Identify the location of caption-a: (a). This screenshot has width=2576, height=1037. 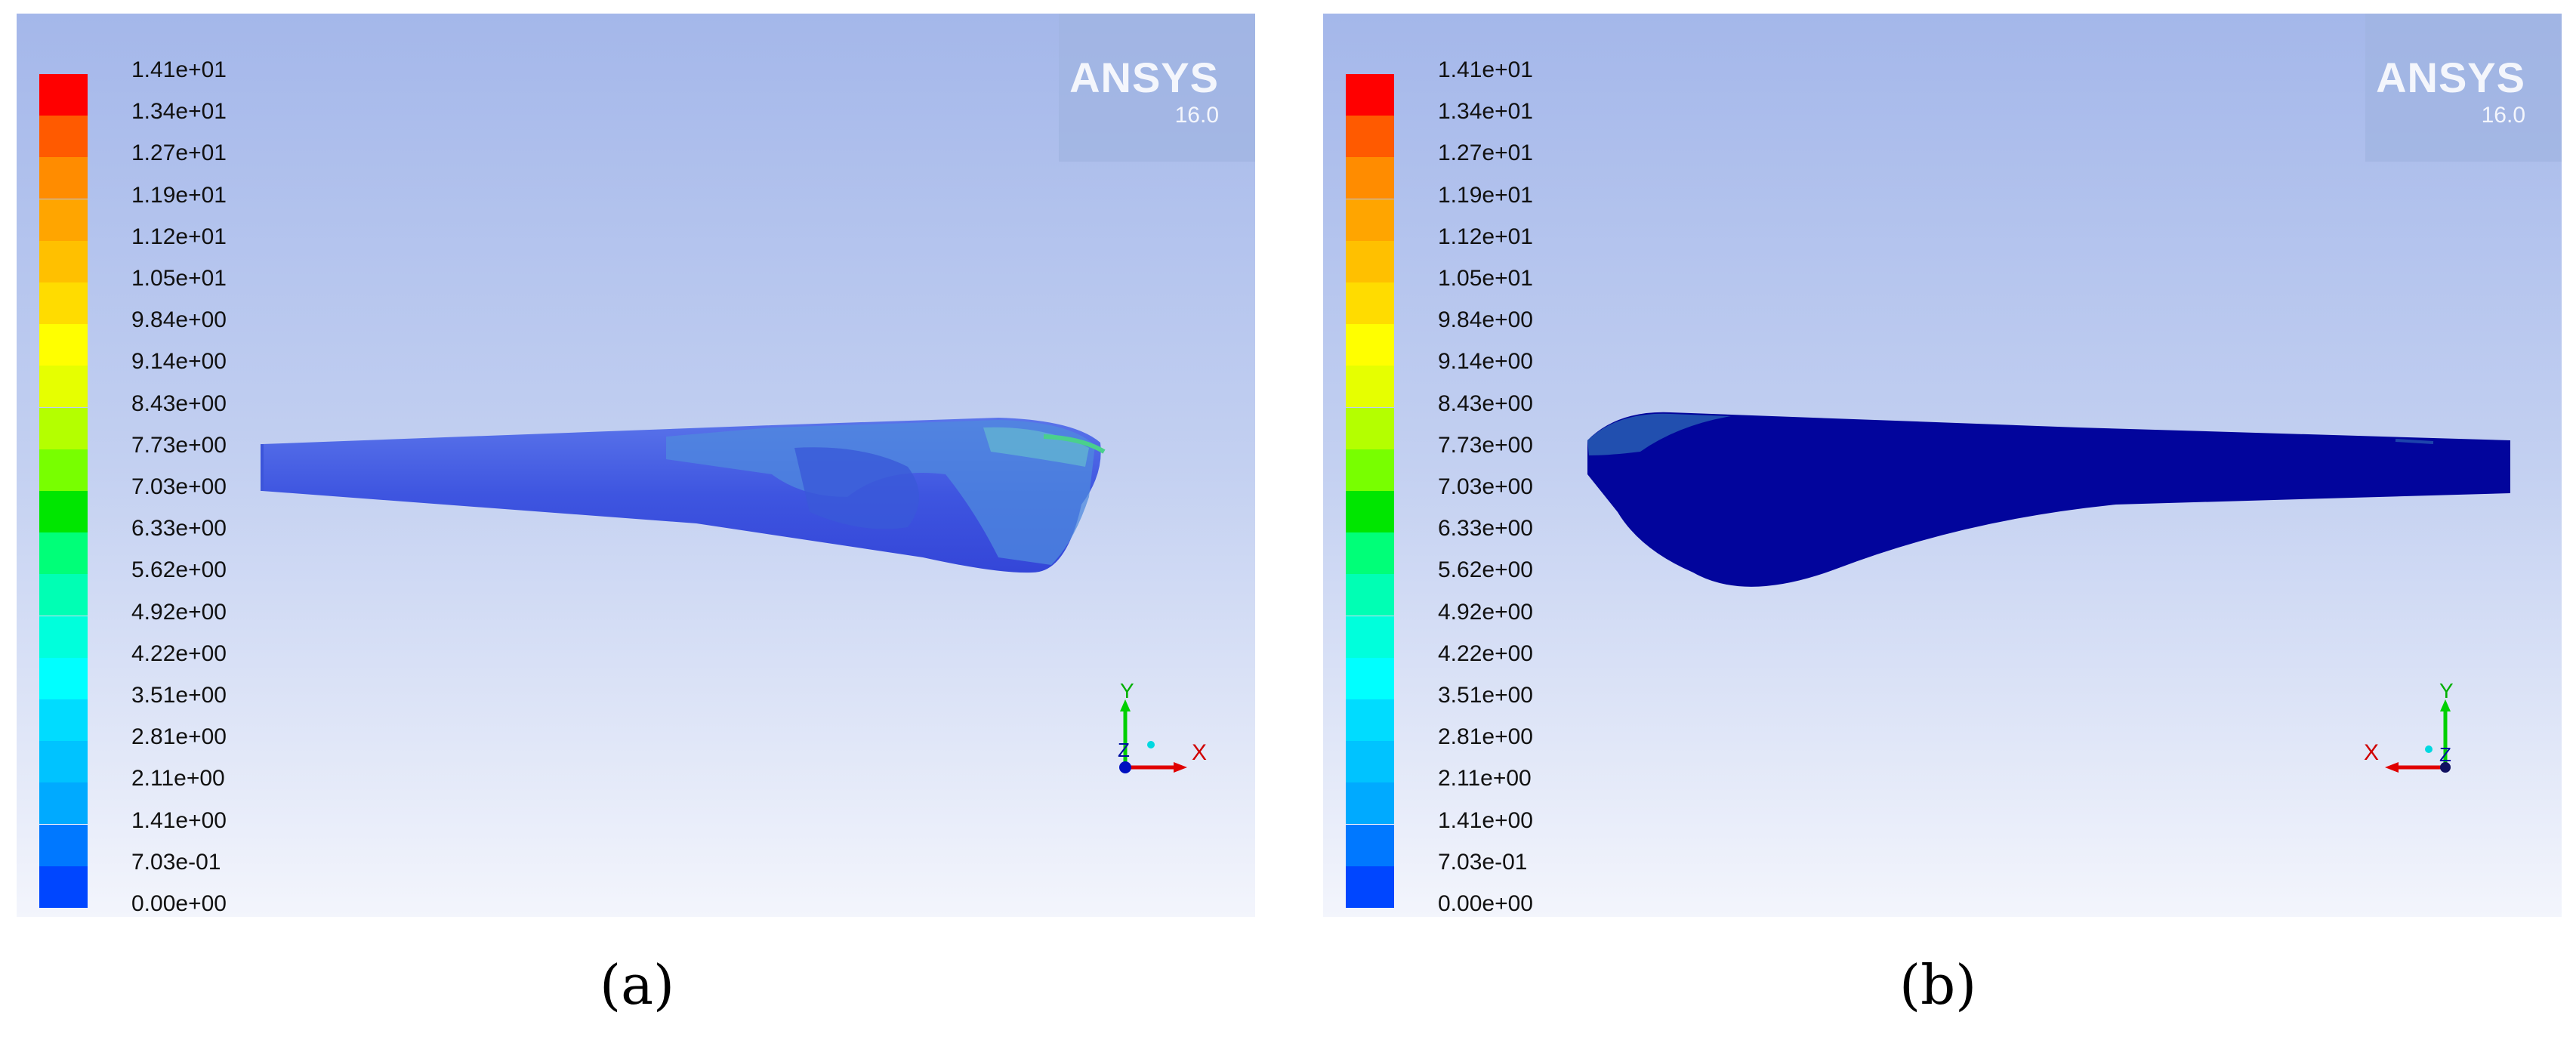
(637, 985).